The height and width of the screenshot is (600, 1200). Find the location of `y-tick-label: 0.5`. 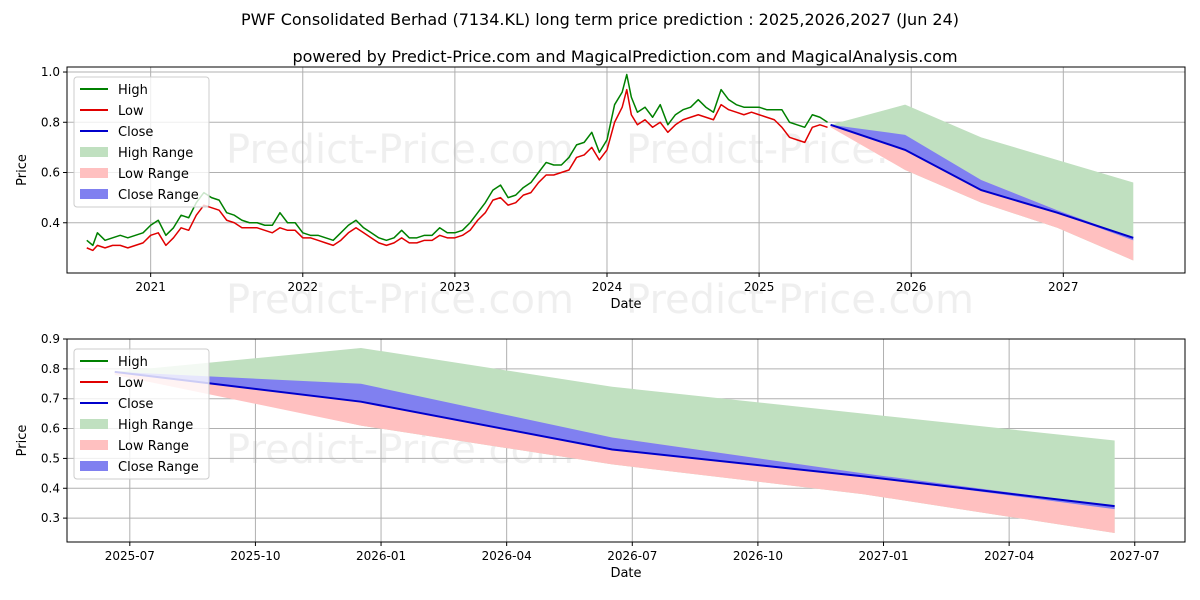

y-tick-label: 0.5 is located at coordinates (50, 458).